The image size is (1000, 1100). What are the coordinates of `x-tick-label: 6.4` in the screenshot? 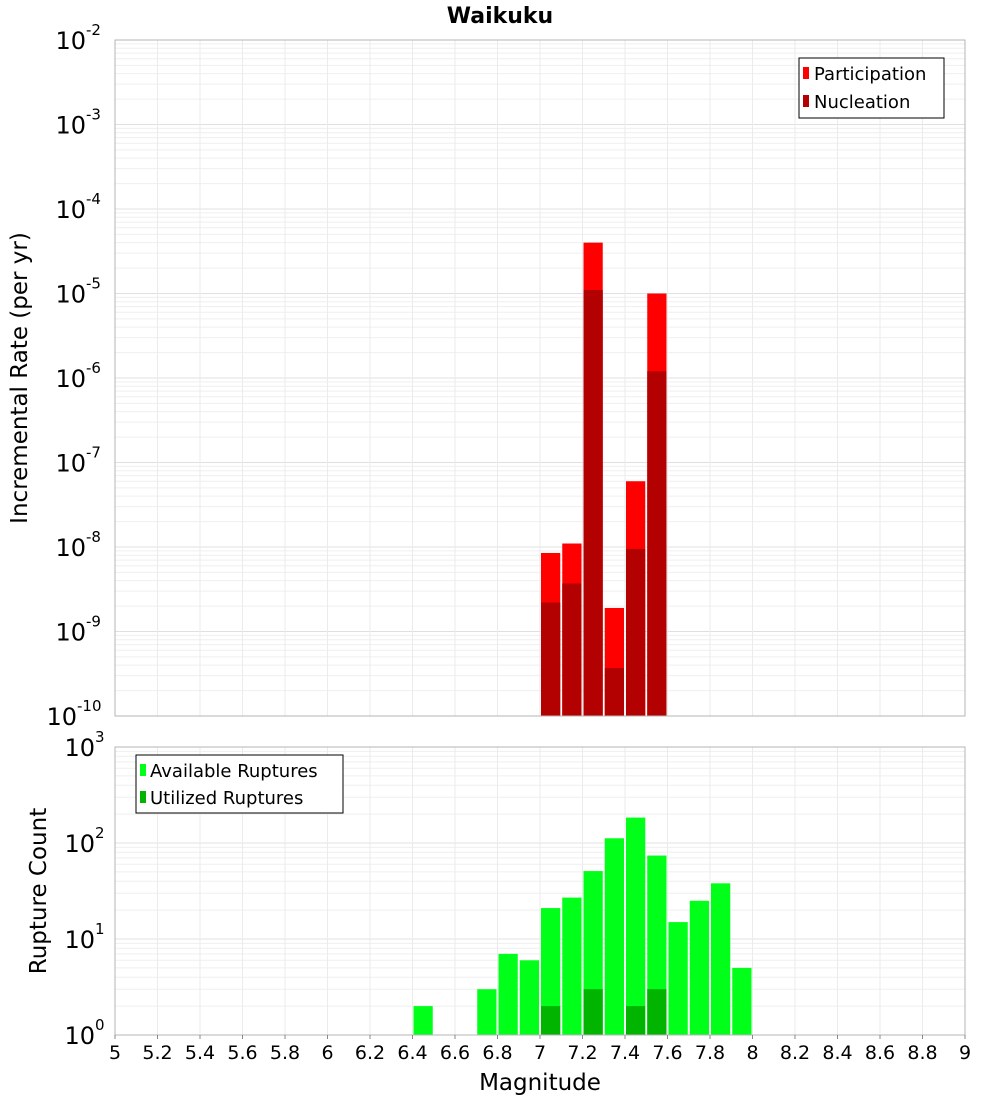 It's located at (412, 1053).